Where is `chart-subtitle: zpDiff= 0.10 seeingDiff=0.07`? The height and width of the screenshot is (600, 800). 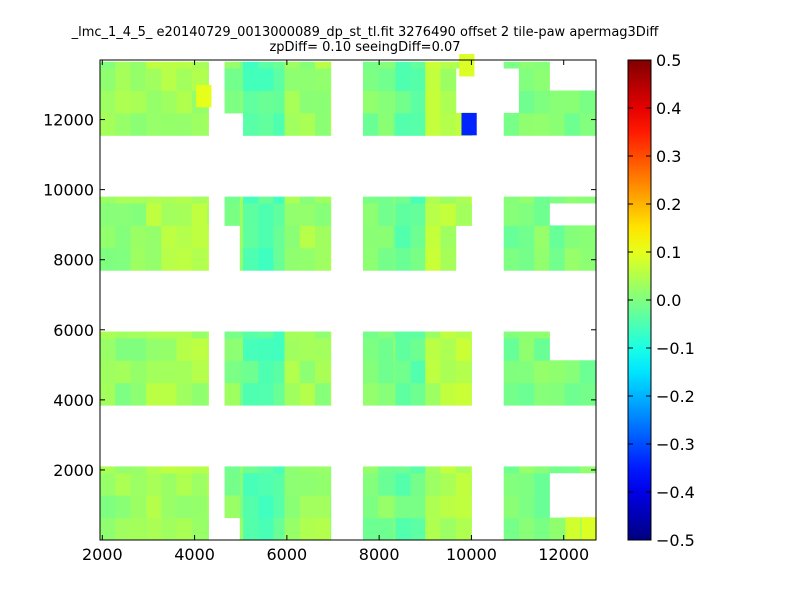
chart-subtitle: zpDiff= 0.10 seeingDiff=0.07 is located at coordinates (365, 47).